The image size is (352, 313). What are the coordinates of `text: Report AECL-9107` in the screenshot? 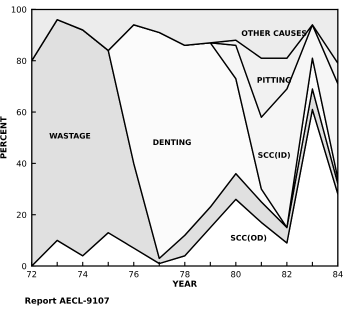 It's located at (67, 301).